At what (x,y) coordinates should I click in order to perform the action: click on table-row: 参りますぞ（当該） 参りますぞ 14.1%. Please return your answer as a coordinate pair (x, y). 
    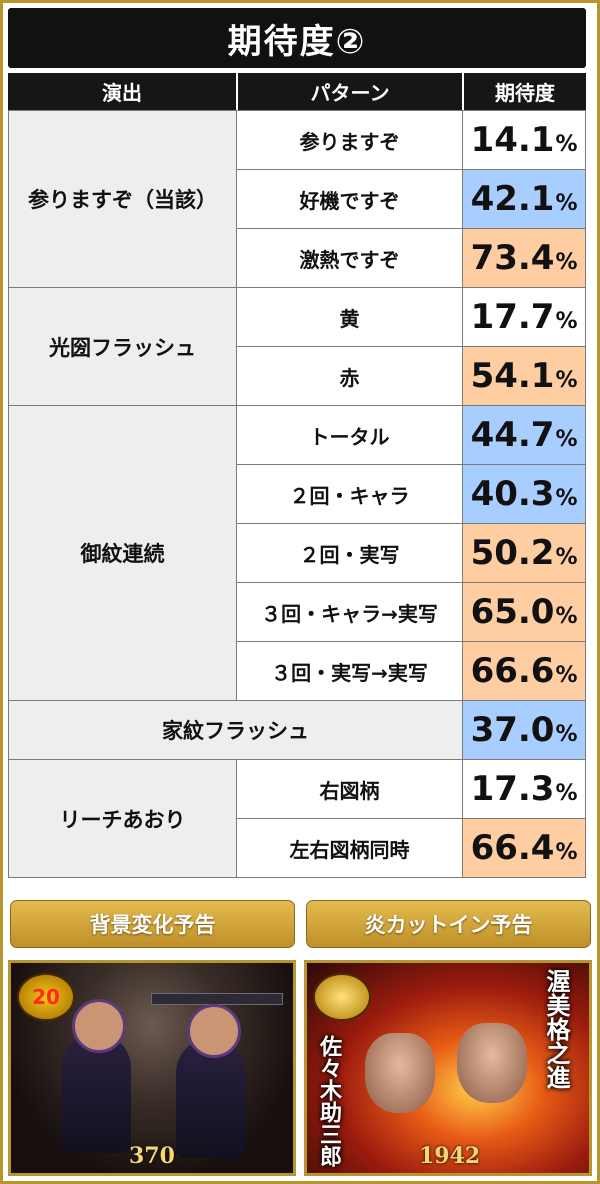
    Looking at the image, I should click on (296, 199).